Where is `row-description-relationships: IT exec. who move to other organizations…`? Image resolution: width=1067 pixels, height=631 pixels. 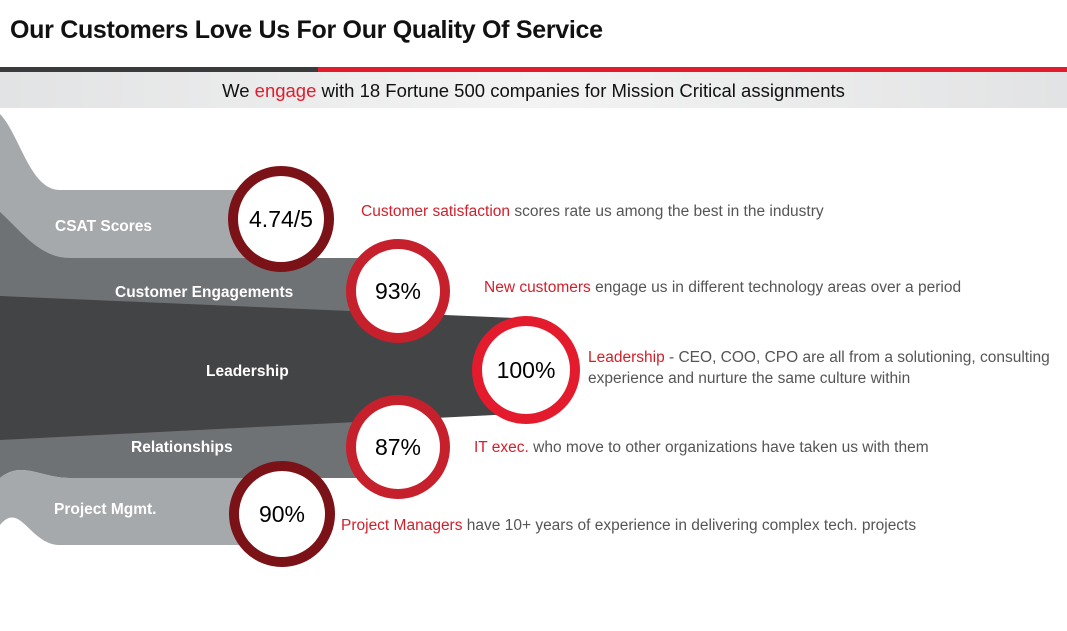 row-description-relationships: IT exec. who move to other organizations… is located at coordinates (701, 447).